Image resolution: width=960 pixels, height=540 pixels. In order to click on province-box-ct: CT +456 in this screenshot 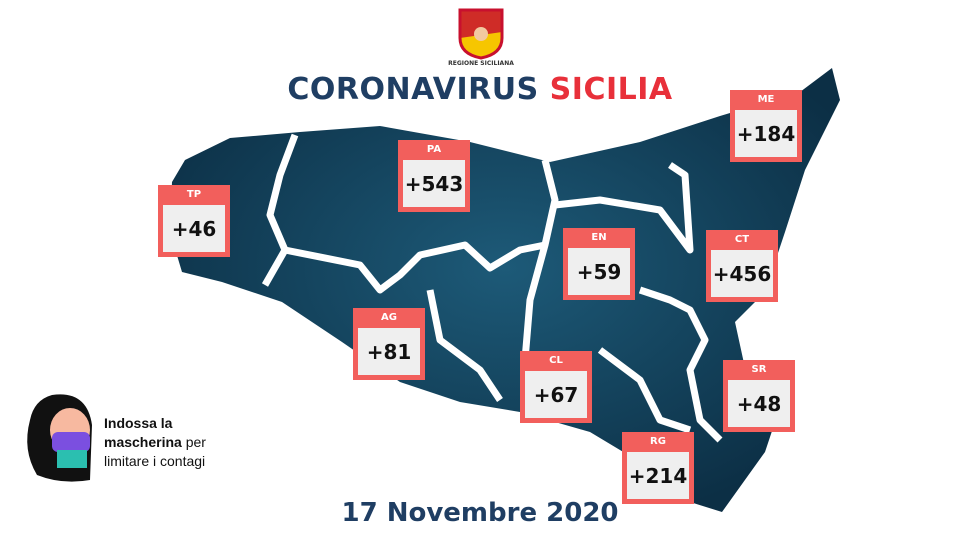, I will do `click(742, 266)`.